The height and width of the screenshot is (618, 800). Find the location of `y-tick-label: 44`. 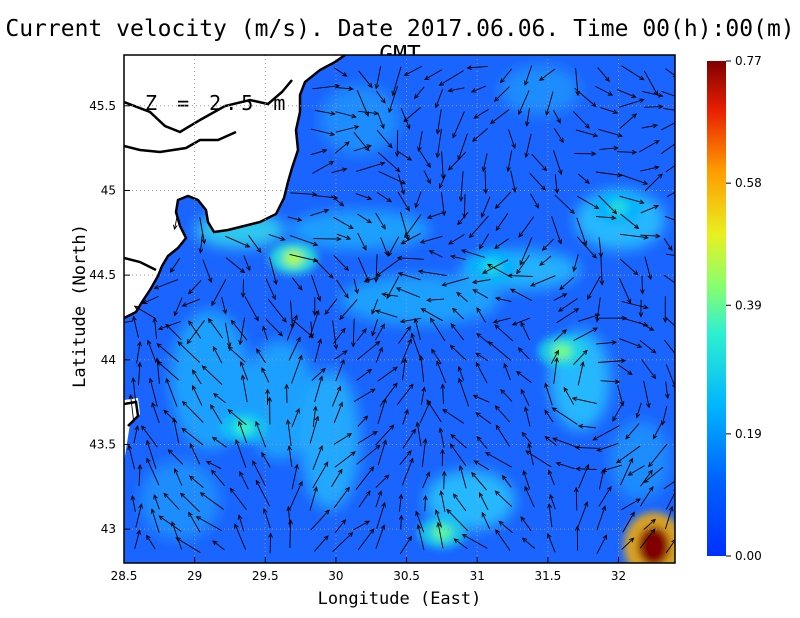

y-tick-label: 44 is located at coordinates (108, 360).